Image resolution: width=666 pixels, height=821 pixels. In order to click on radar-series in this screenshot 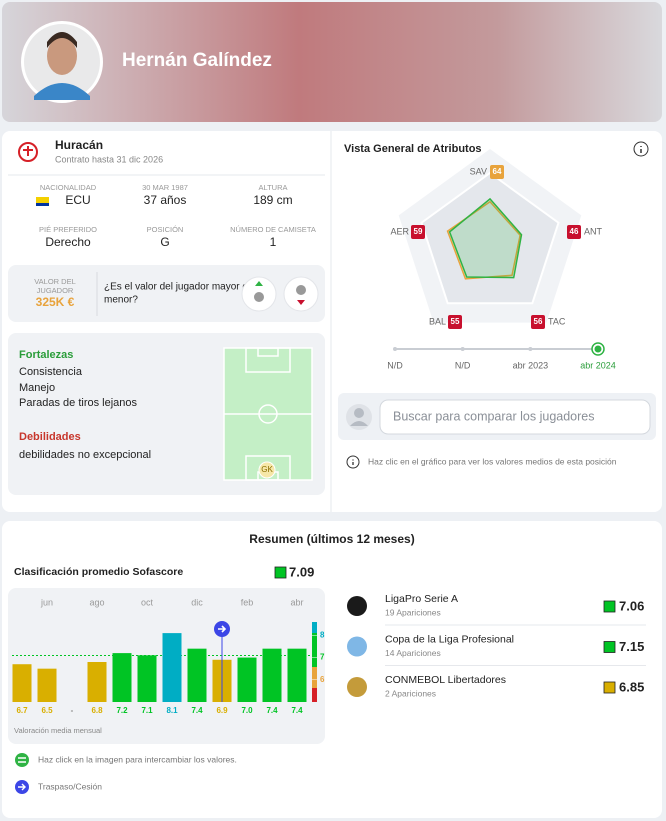, I will do `click(485, 238)`.